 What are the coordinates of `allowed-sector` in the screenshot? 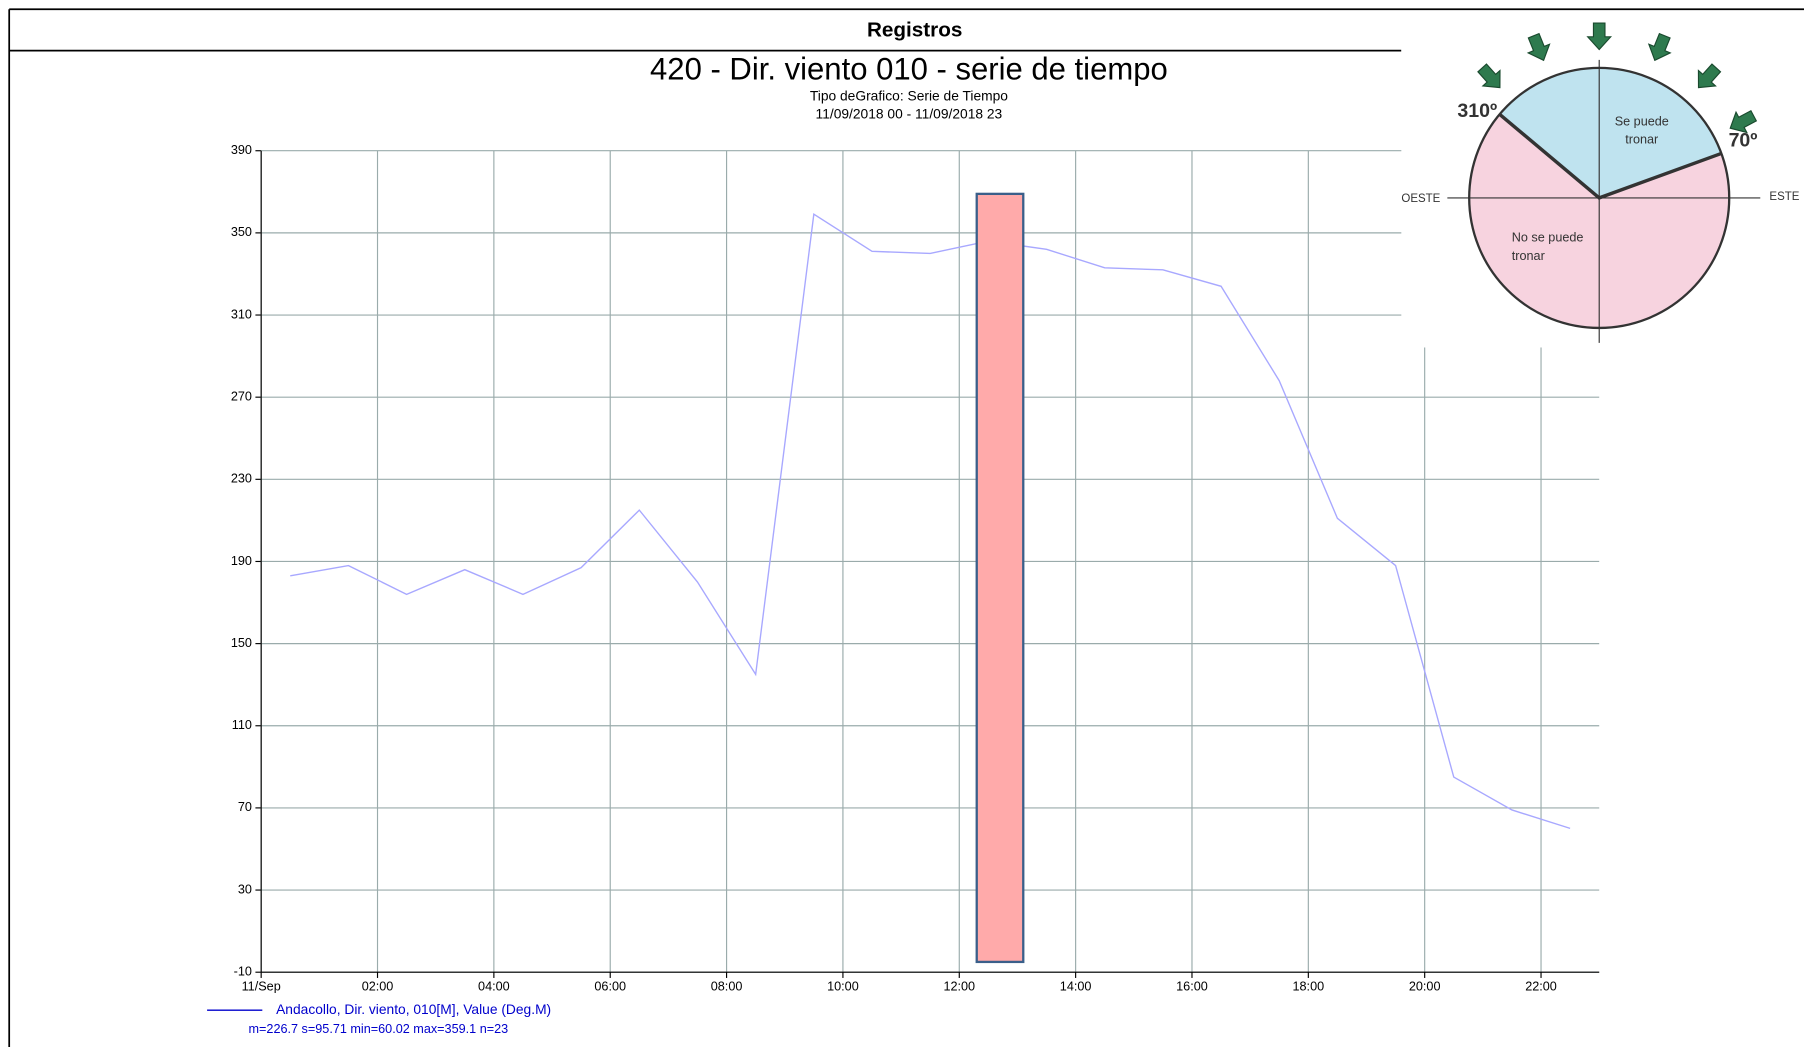 It's located at (1610, 132).